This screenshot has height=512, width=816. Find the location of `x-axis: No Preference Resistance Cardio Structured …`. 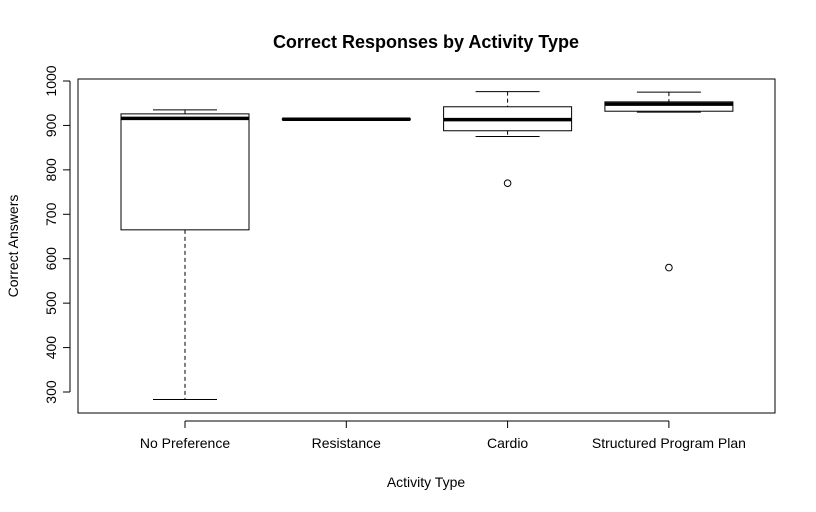

x-axis: No Preference Resistance Cardio Structured … is located at coordinates (443, 435).